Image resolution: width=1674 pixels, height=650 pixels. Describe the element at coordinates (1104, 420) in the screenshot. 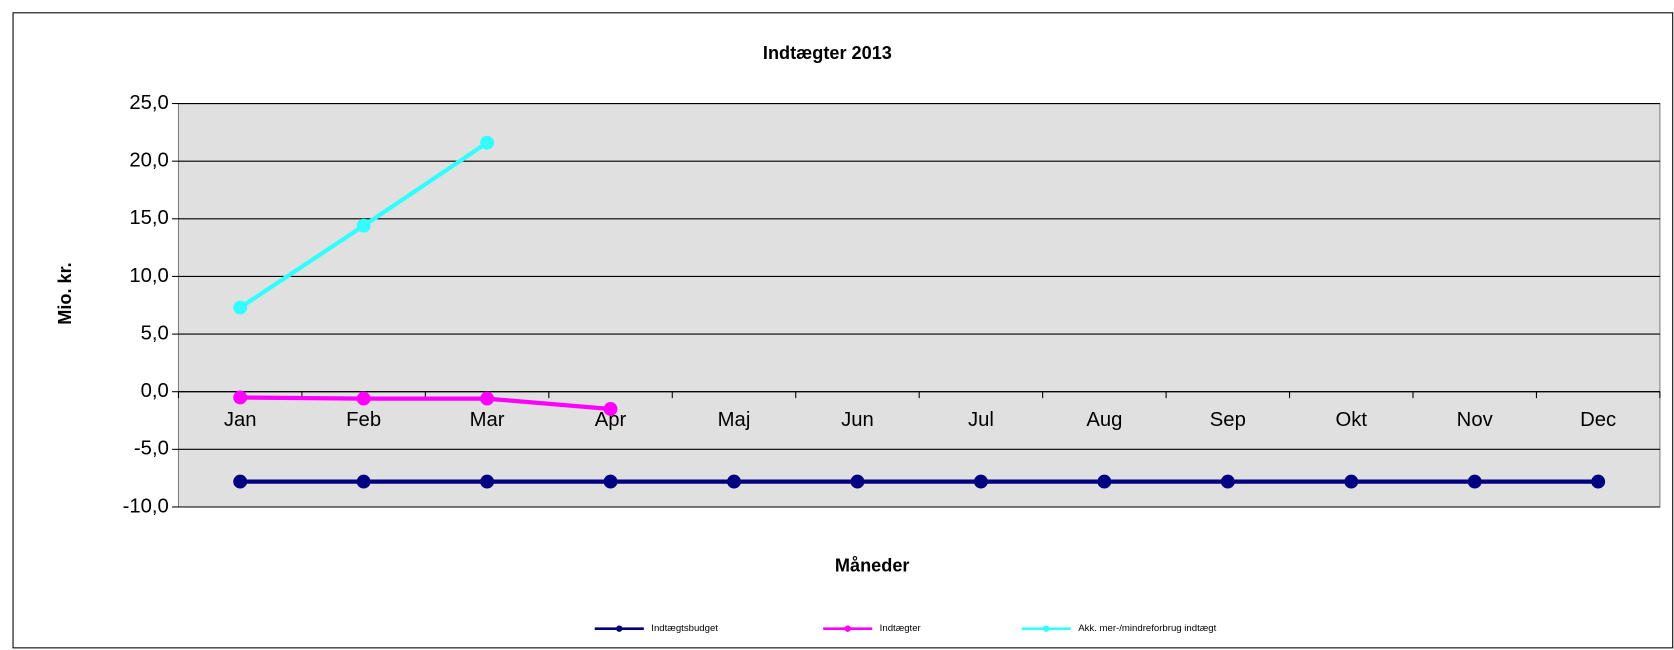

I see `x-tick-label: Aug` at that location.